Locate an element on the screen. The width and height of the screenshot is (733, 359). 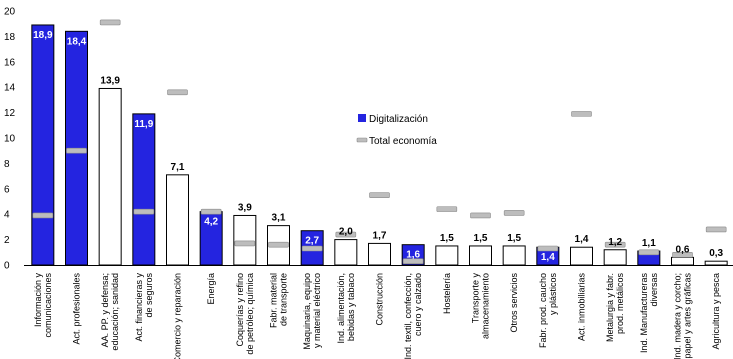
x-tick-label: Fabr. prod. caucho y plásticos is located at coordinates (548, 311).